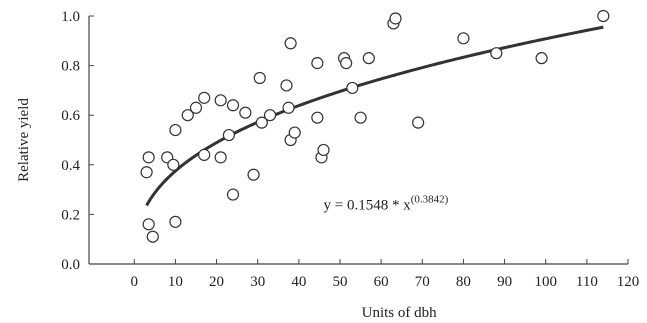  I want to click on x-ticks: 0 10 20 30 40 50 60 70 80 90 100 110 120, so click(385, 274).